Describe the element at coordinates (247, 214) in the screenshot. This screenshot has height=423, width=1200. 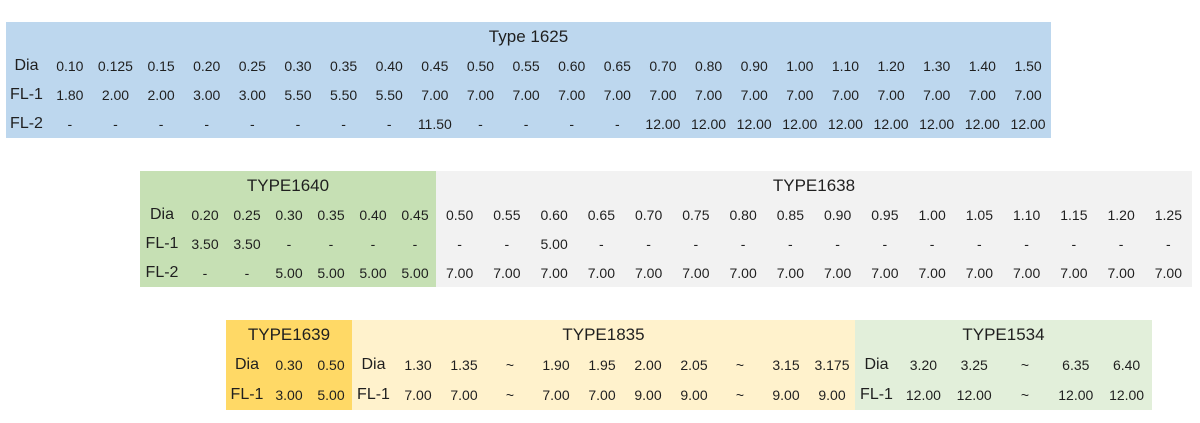
I see `dia-value: 0.25` at that location.